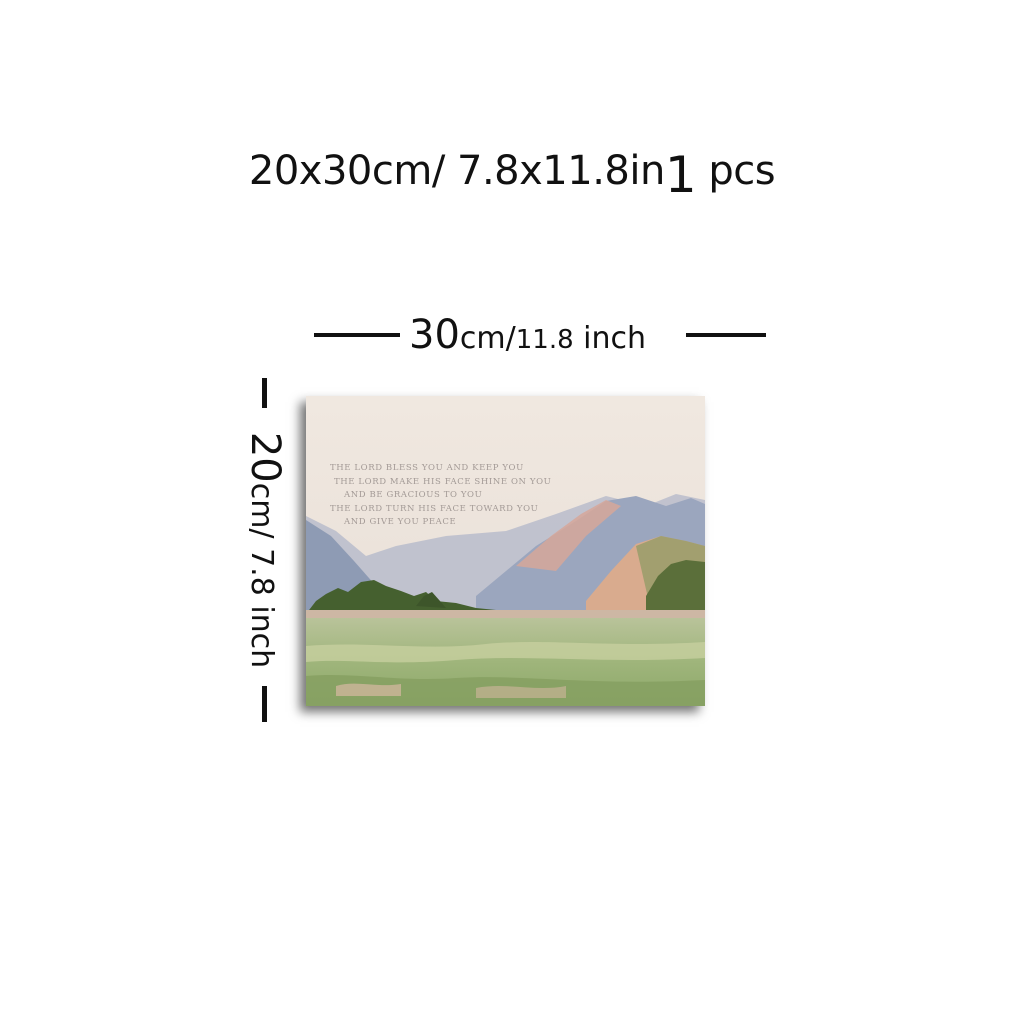  What do you see at coordinates (357, 335) in the screenshot?
I see `width-line-left` at bounding box center [357, 335].